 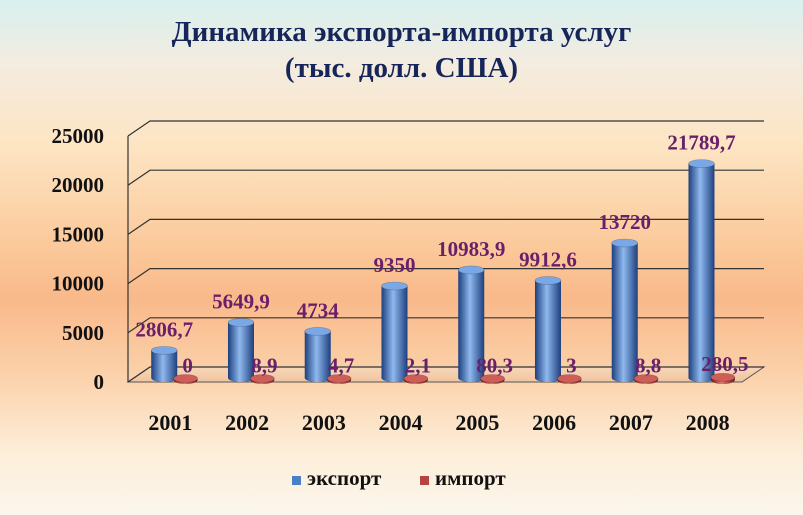 I want to click on x-tick-label: 2007, so click(x=631, y=422).